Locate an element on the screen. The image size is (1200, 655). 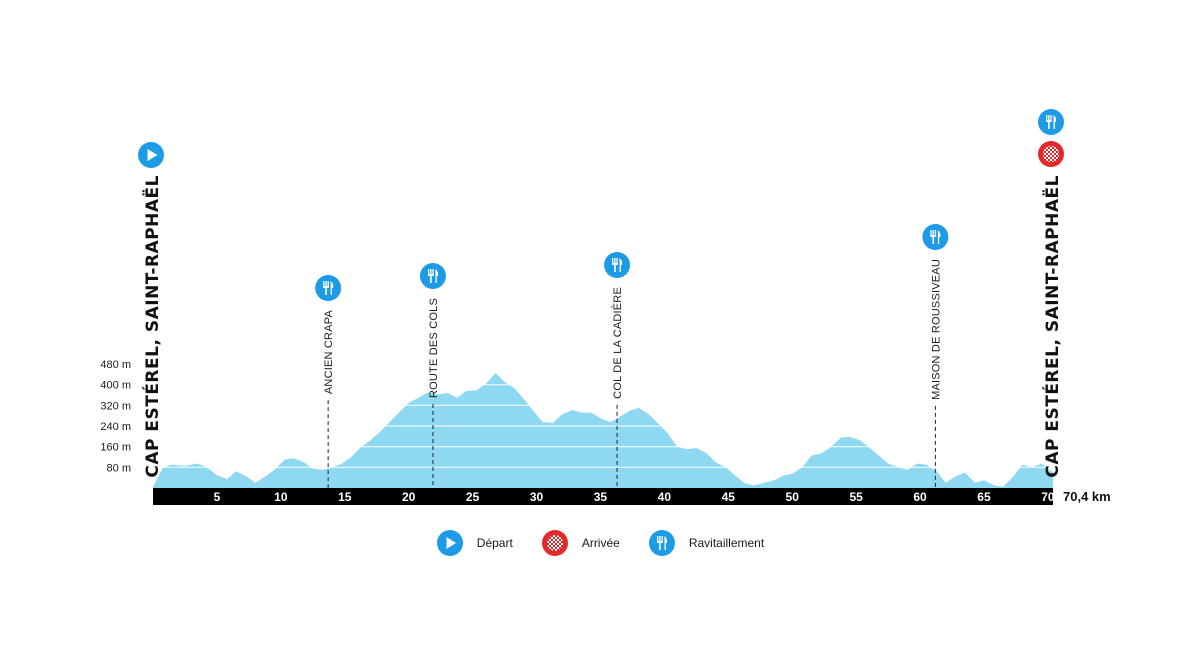
finish-town-label: CAP ESTÉREL, SAINT-RAPHAËL is located at coordinates (1052, 326).